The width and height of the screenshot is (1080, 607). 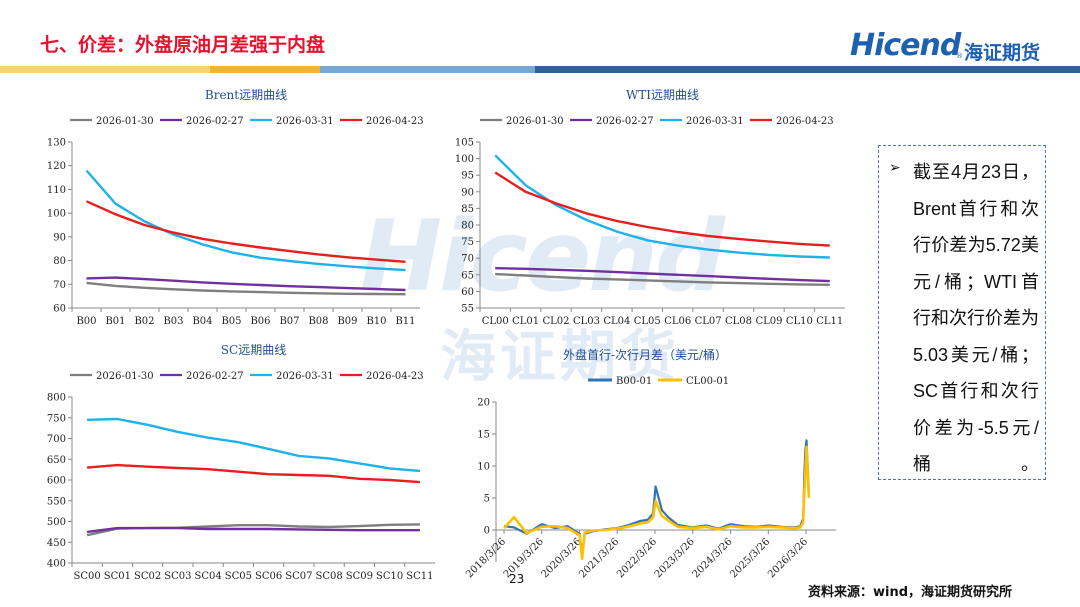 What do you see at coordinates (540, 69) in the screenshot?
I see `header-color-bar` at bounding box center [540, 69].